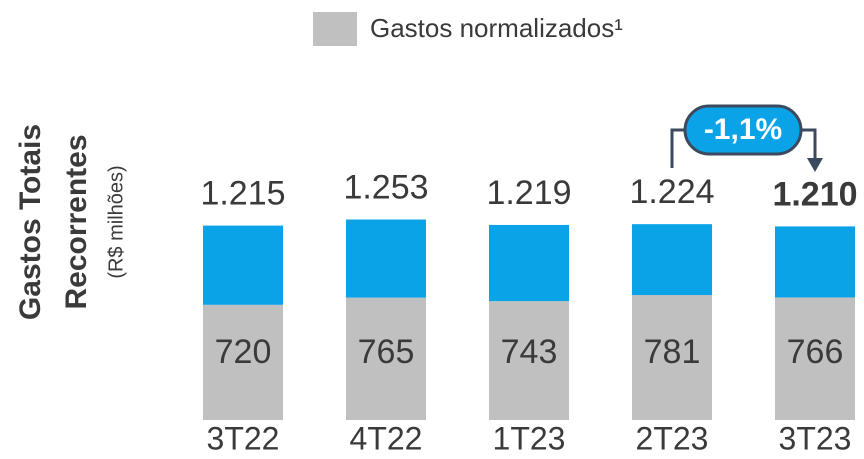 This screenshot has height=459, width=864. I want to click on y-title: Recorrentes, so click(76, 221).